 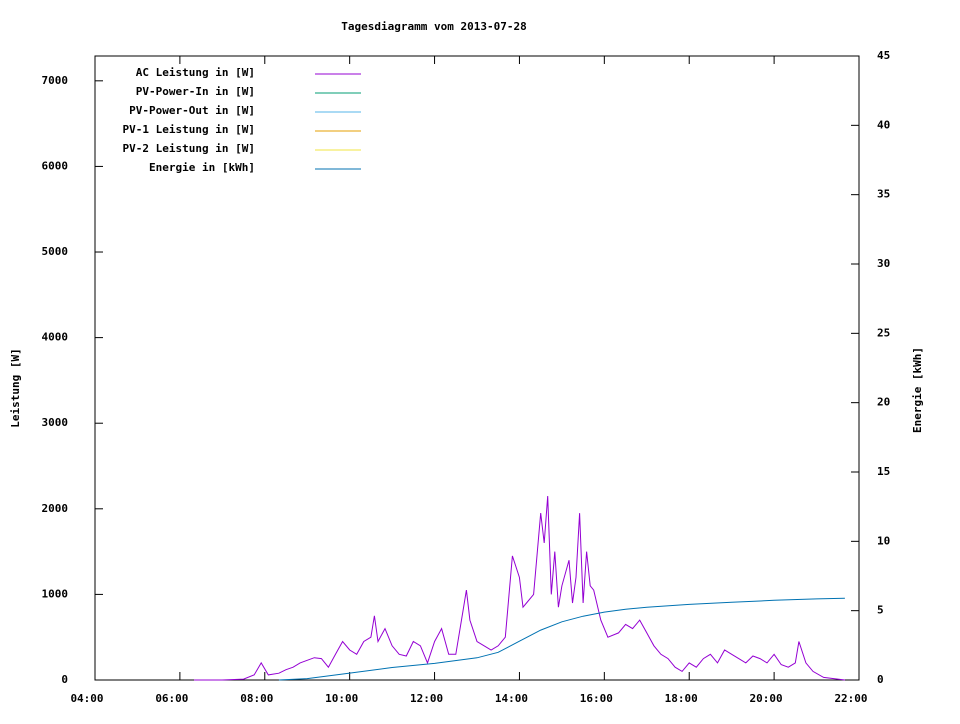 I want to click on y-tick-label: 6000, so click(x=55, y=165).